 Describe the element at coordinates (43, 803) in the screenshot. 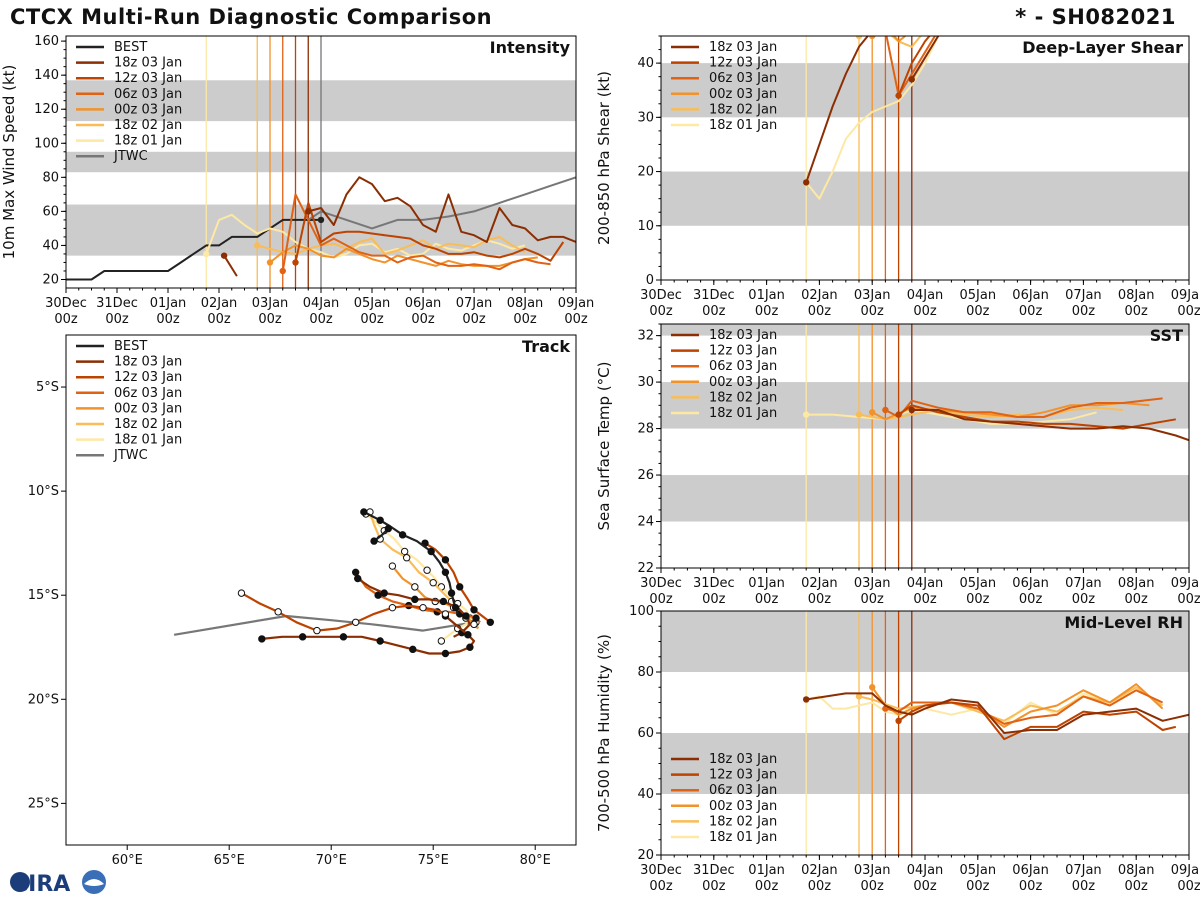

I see `track-ytick-label: 25°S` at that location.